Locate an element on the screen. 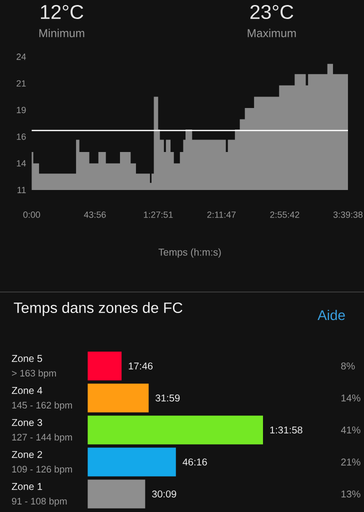  text: 127 - 144 bpm is located at coordinates (42, 438).